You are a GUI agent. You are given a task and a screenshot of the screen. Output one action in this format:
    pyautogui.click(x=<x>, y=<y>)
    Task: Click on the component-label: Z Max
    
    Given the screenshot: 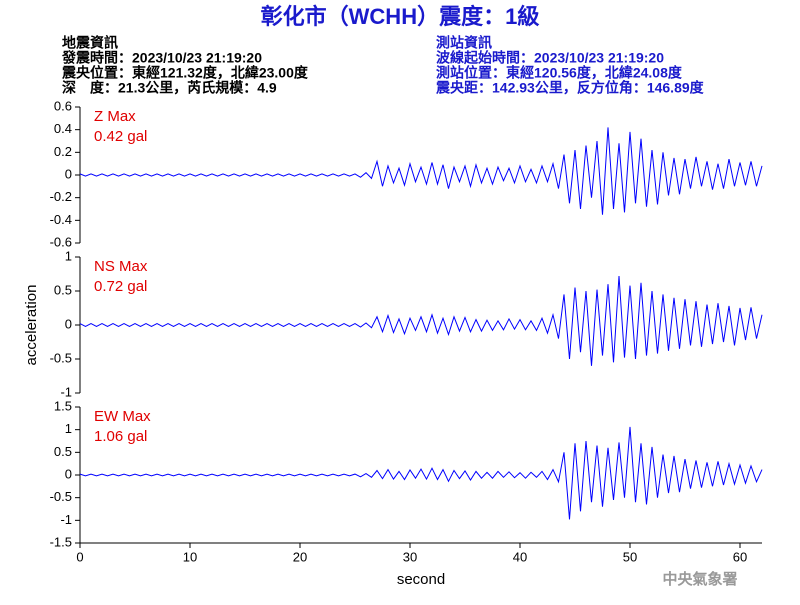 What is the action you would take?
    pyautogui.click(x=115, y=116)
    